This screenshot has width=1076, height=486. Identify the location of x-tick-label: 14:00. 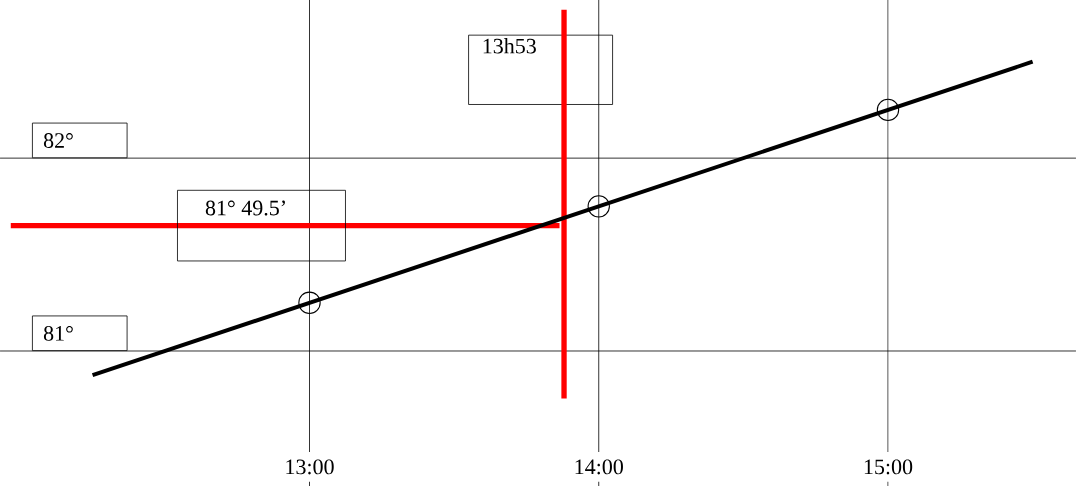
(599, 467).